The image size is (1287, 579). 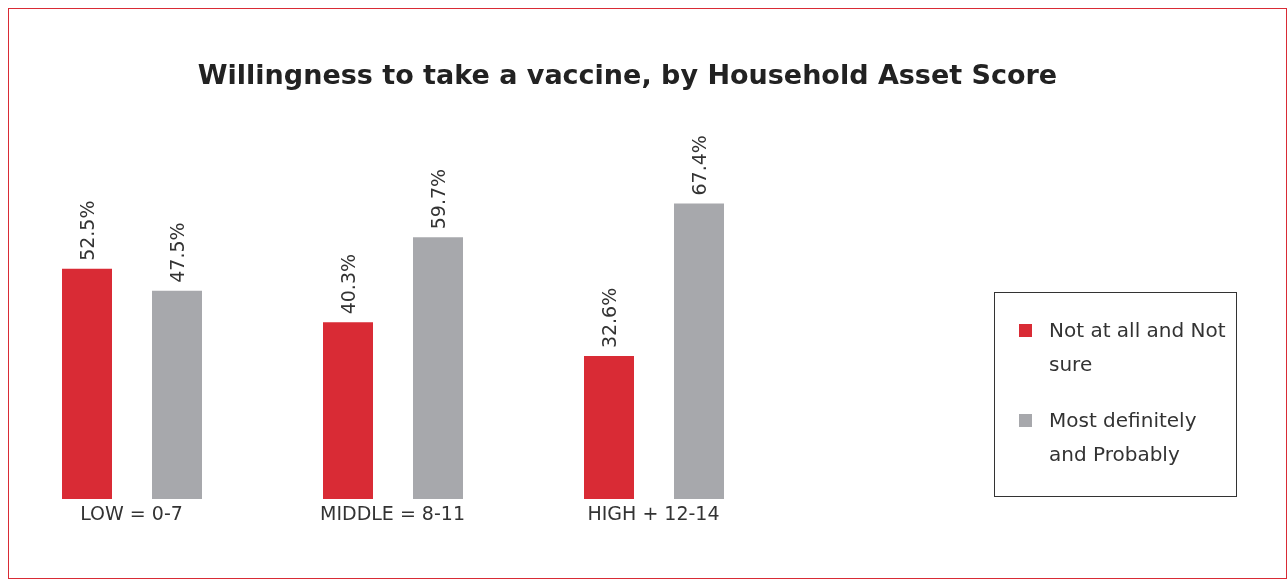 I want to click on chart-title: Willingness to take a vaccine, by Household Asset Score, so click(x=627, y=74).